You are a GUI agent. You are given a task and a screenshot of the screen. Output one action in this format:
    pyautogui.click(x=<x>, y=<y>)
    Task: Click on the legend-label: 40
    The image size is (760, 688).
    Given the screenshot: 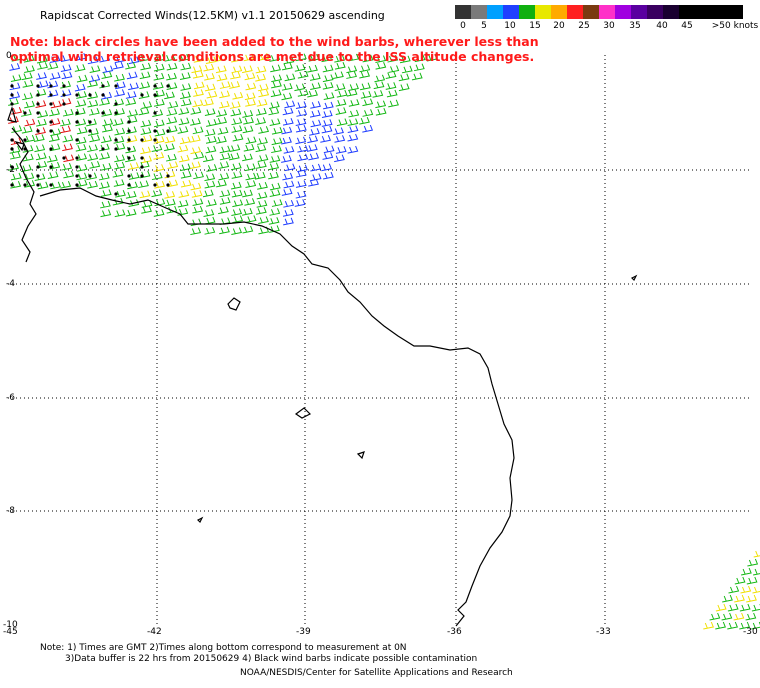 What is the action you would take?
    pyautogui.click(x=662, y=26)
    